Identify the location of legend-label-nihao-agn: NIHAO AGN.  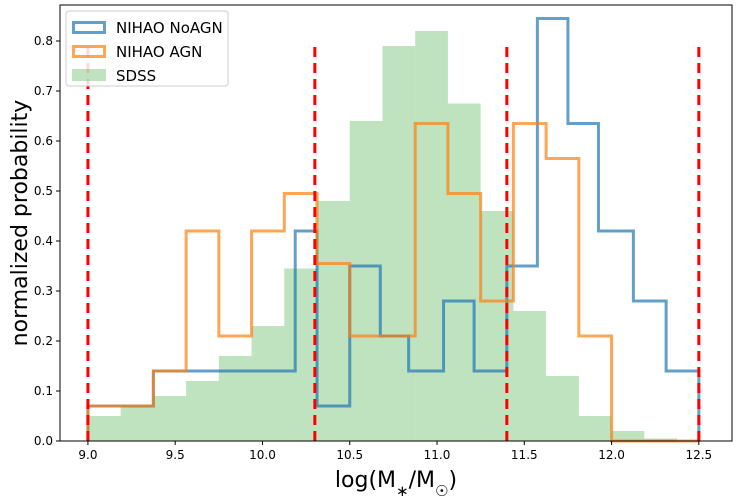
(159, 52).